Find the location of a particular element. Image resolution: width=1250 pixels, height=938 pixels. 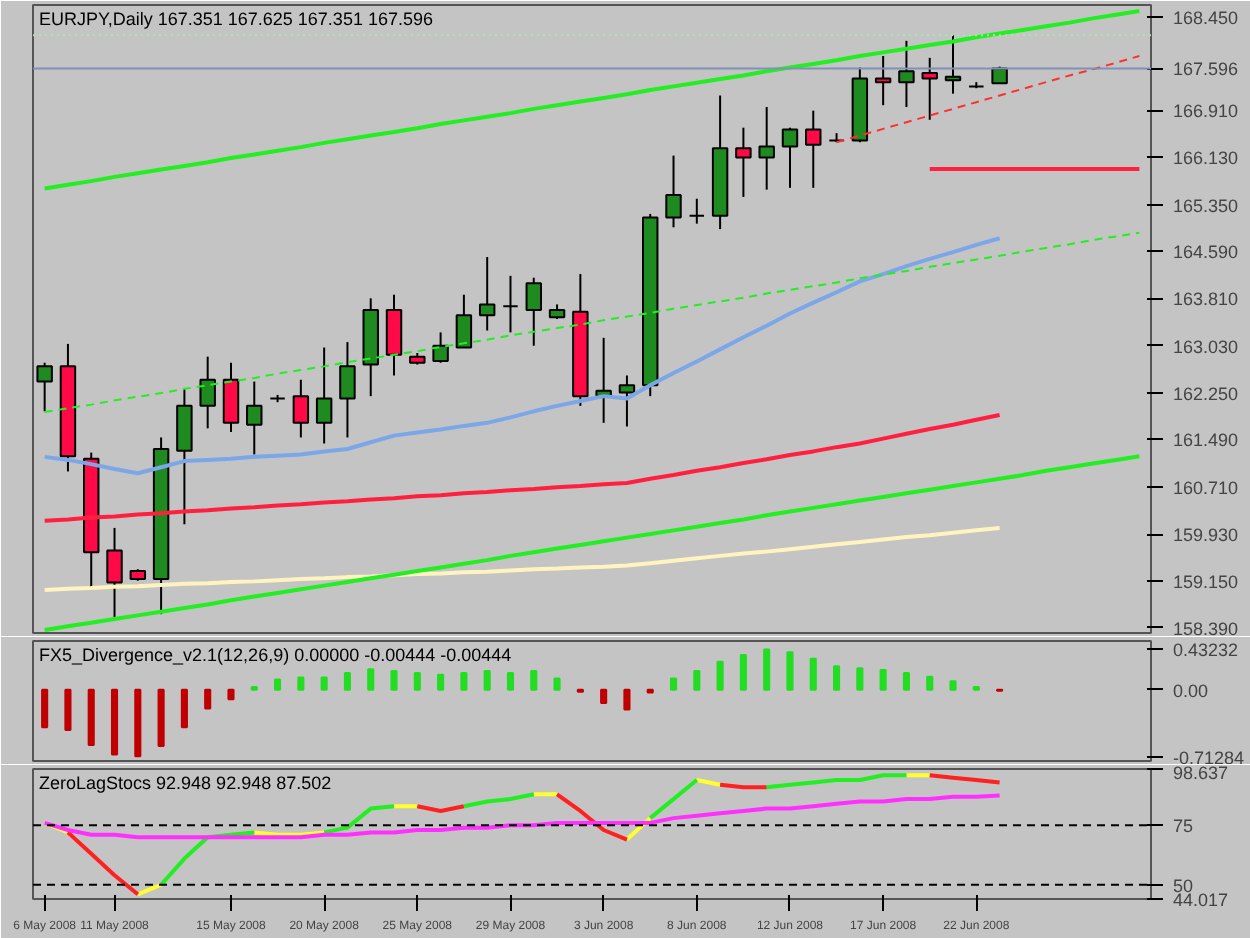

y-tick-label: 75 is located at coordinates (1183, 826).